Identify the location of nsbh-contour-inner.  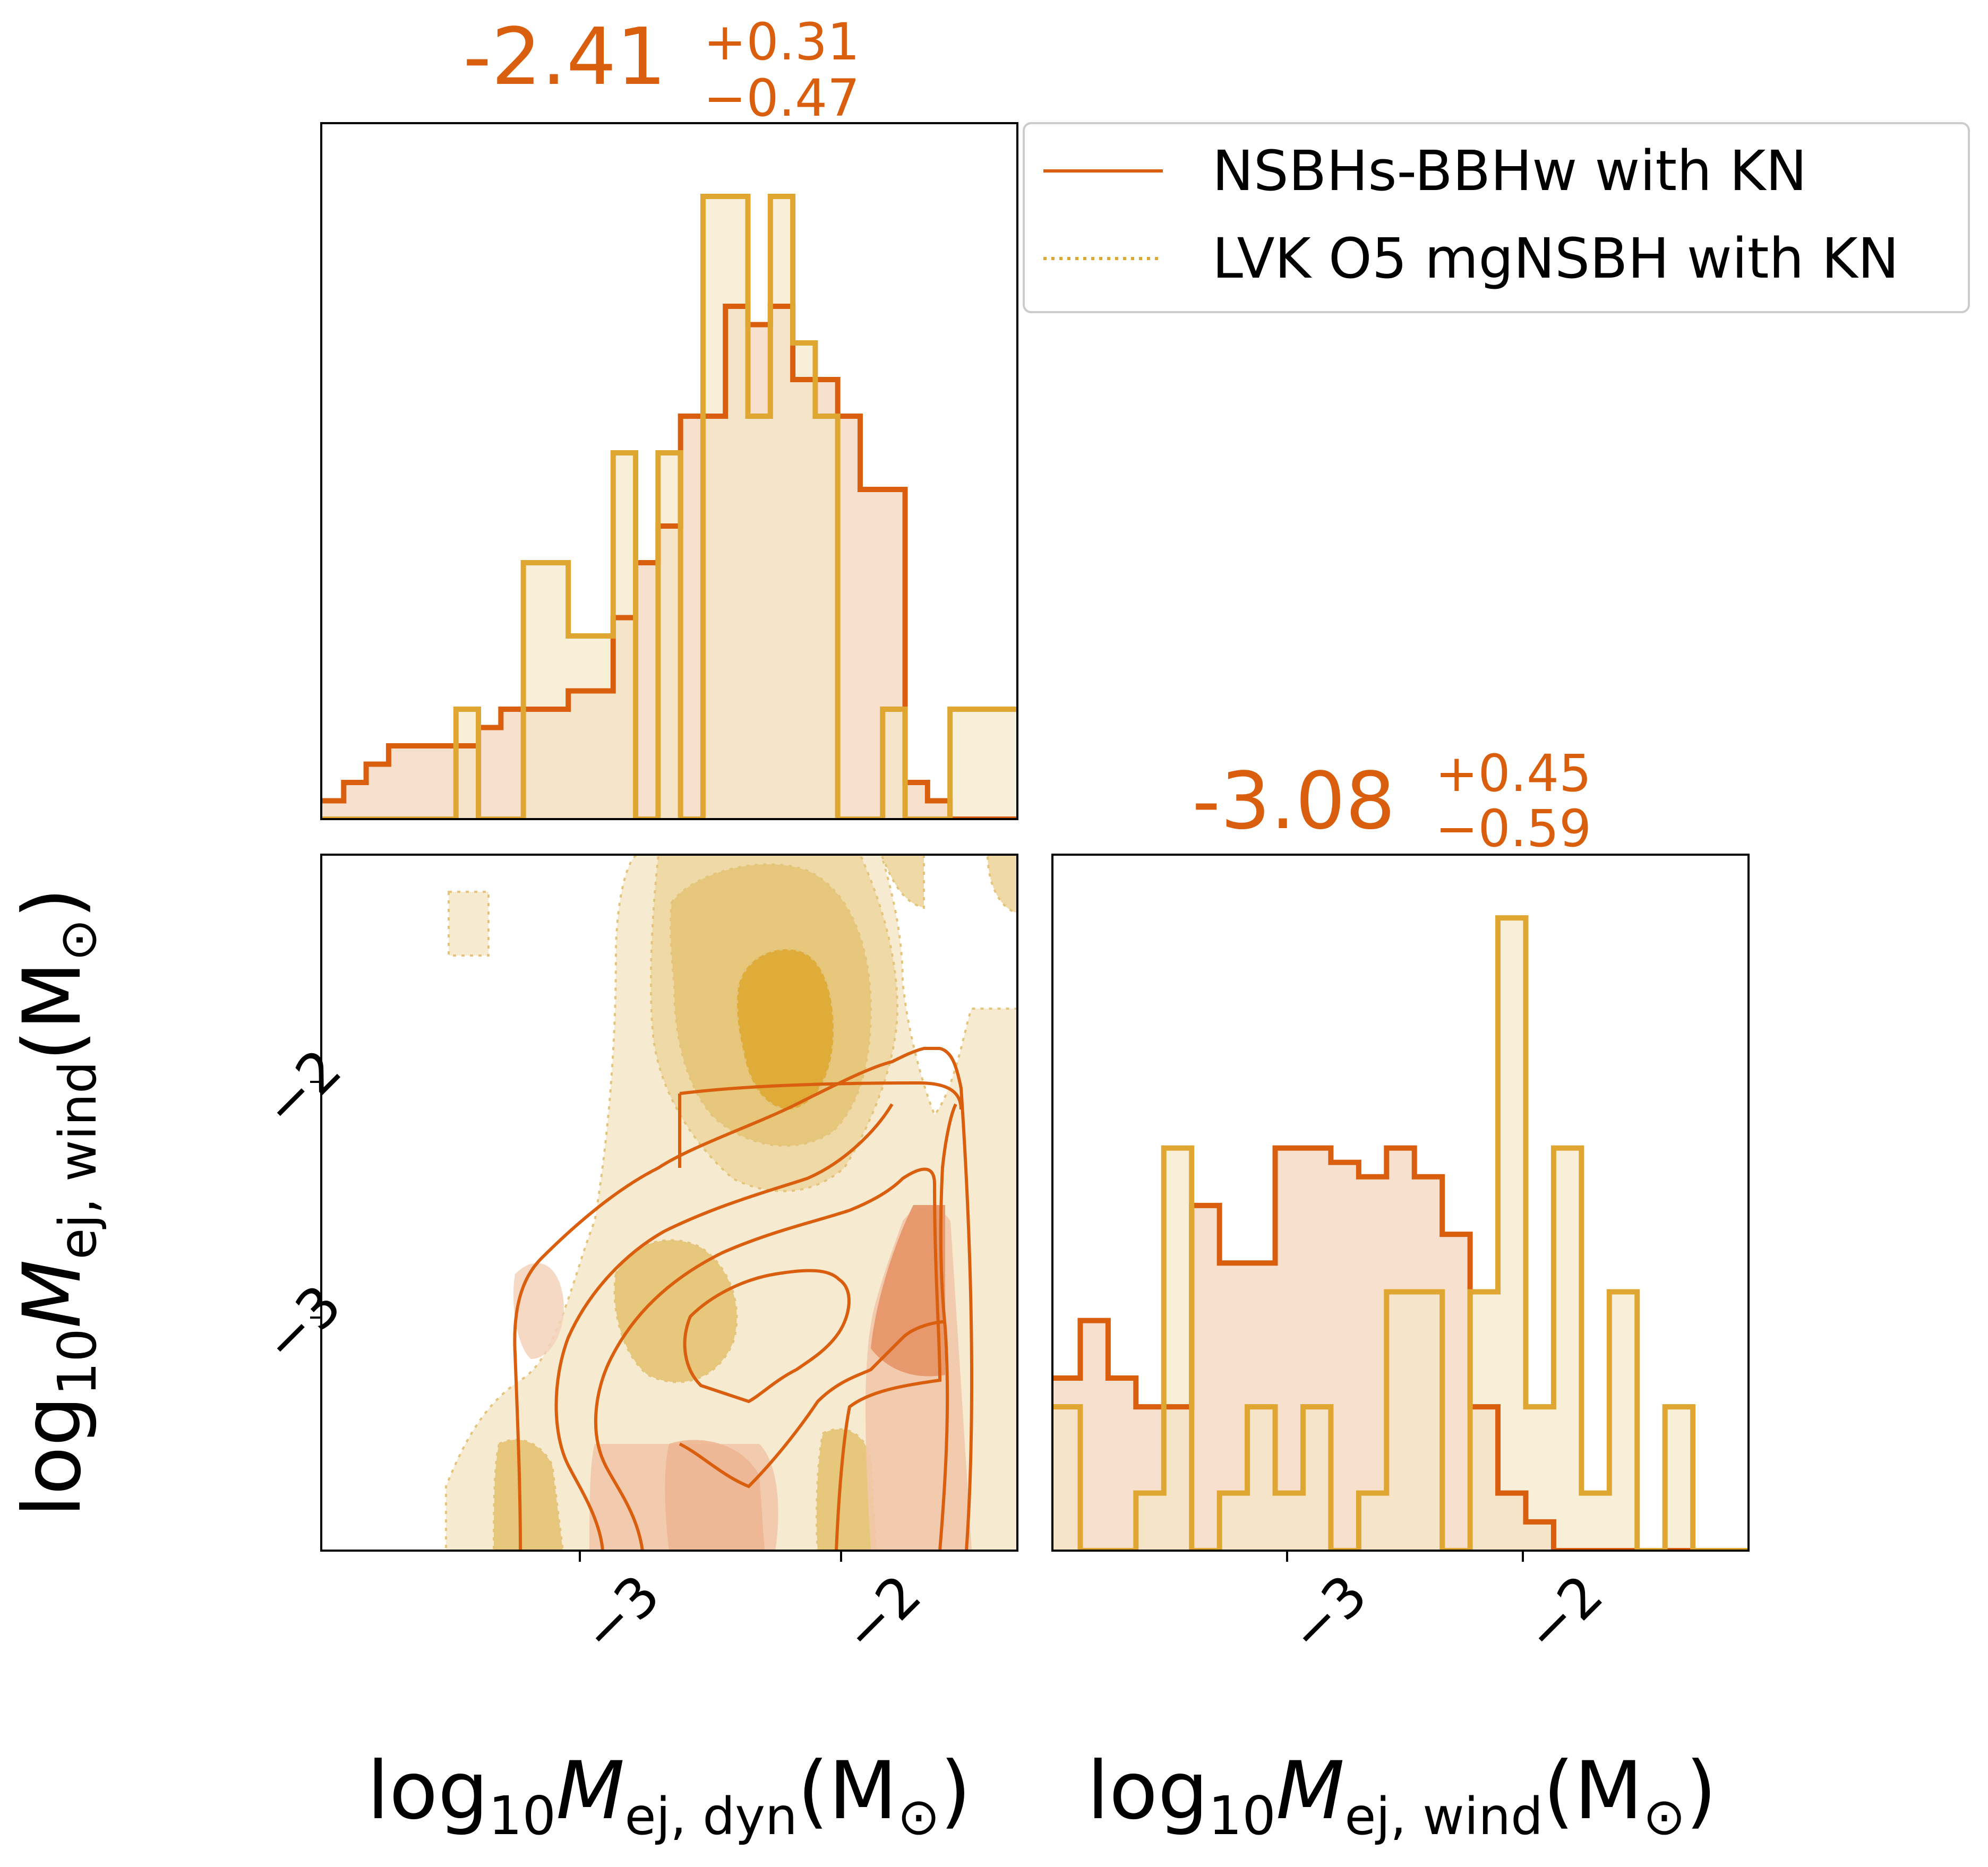
(767, 1336).